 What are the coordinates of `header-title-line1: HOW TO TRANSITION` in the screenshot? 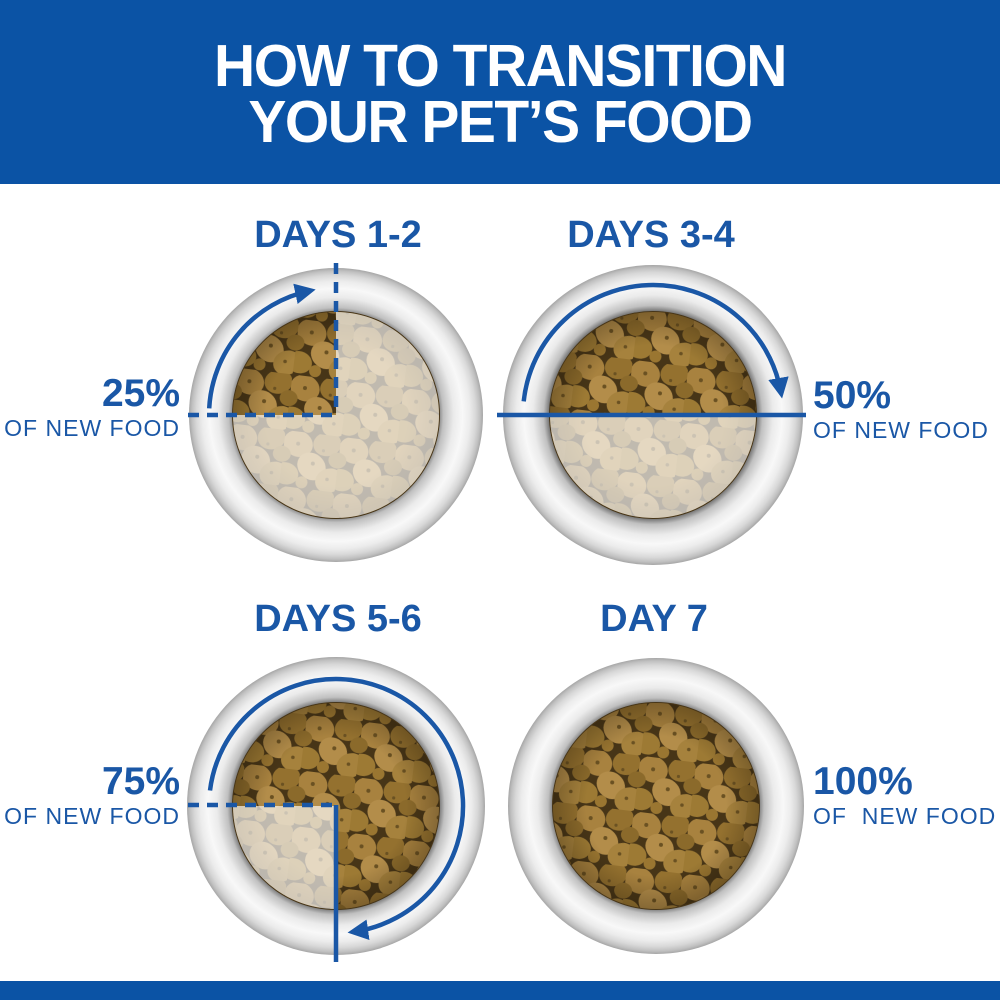 It's located at (500, 66).